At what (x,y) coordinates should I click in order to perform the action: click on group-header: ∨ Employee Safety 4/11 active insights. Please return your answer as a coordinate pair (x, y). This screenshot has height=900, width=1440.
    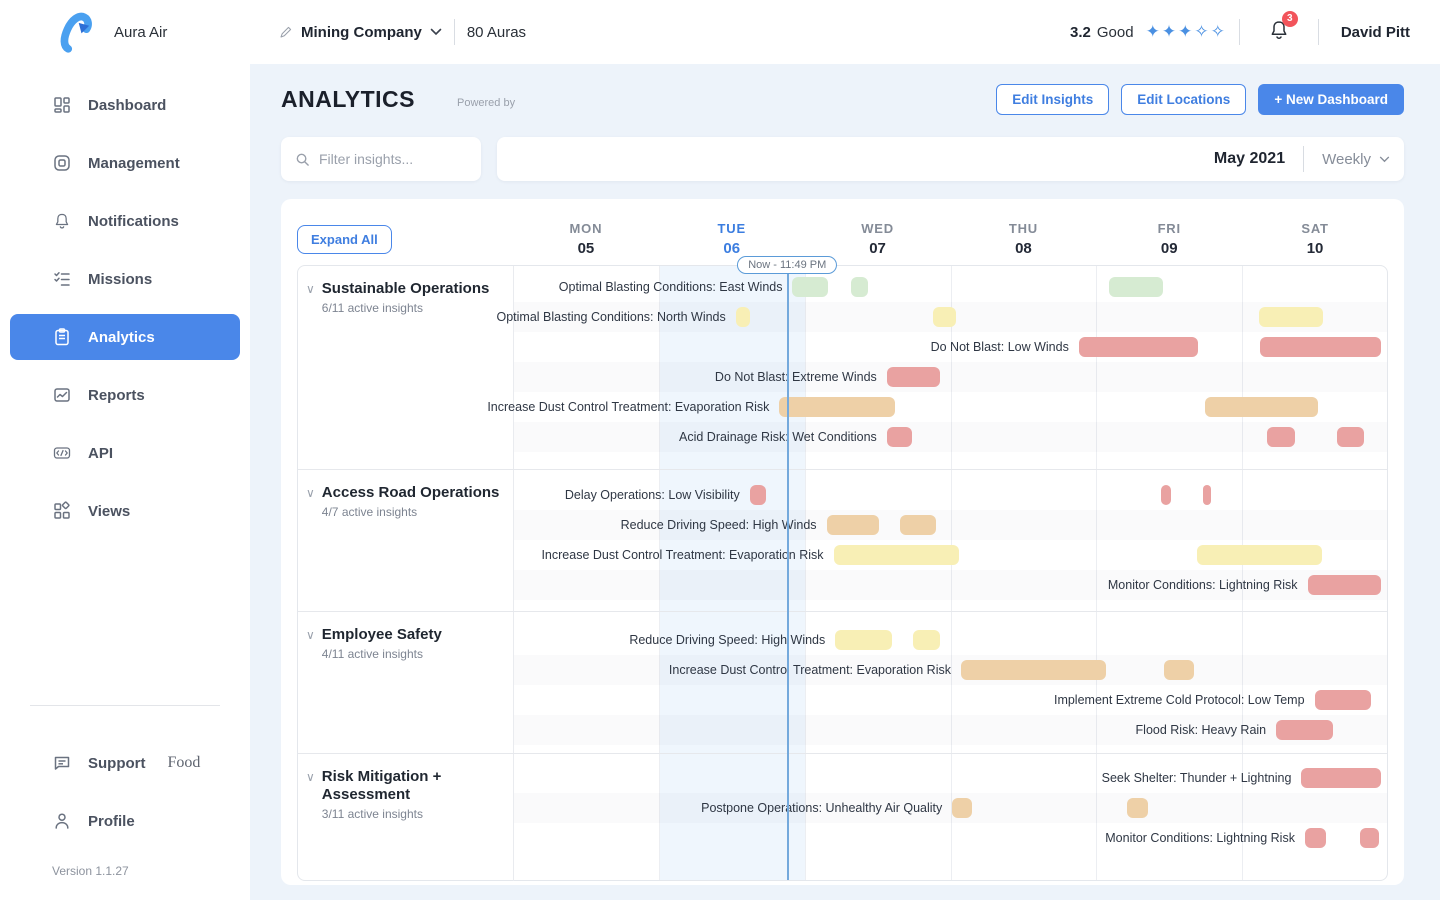
    Looking at the image, I should click on (406, 682).